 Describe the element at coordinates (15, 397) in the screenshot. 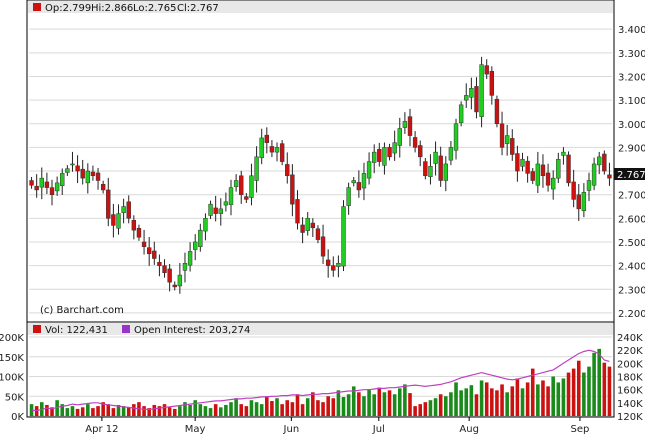

I see `volume-tick-label: 50K` at that location.